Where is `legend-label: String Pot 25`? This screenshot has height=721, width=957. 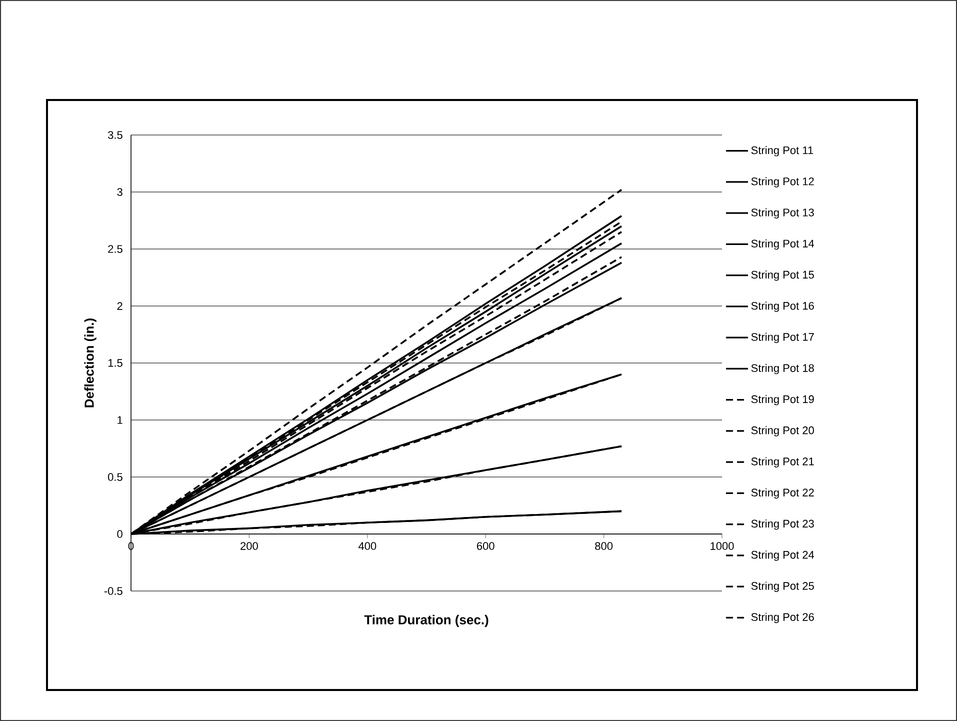 legend-label: String Pot 25 is located at coordinates (782, 587).